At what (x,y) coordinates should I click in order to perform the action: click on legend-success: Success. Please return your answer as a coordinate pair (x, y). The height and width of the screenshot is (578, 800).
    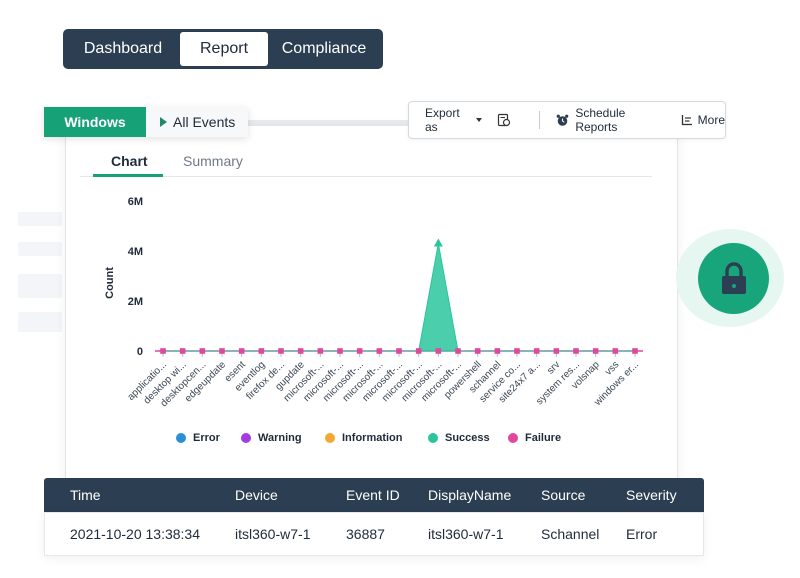
    Looking at the image, I should click on (459, 438).